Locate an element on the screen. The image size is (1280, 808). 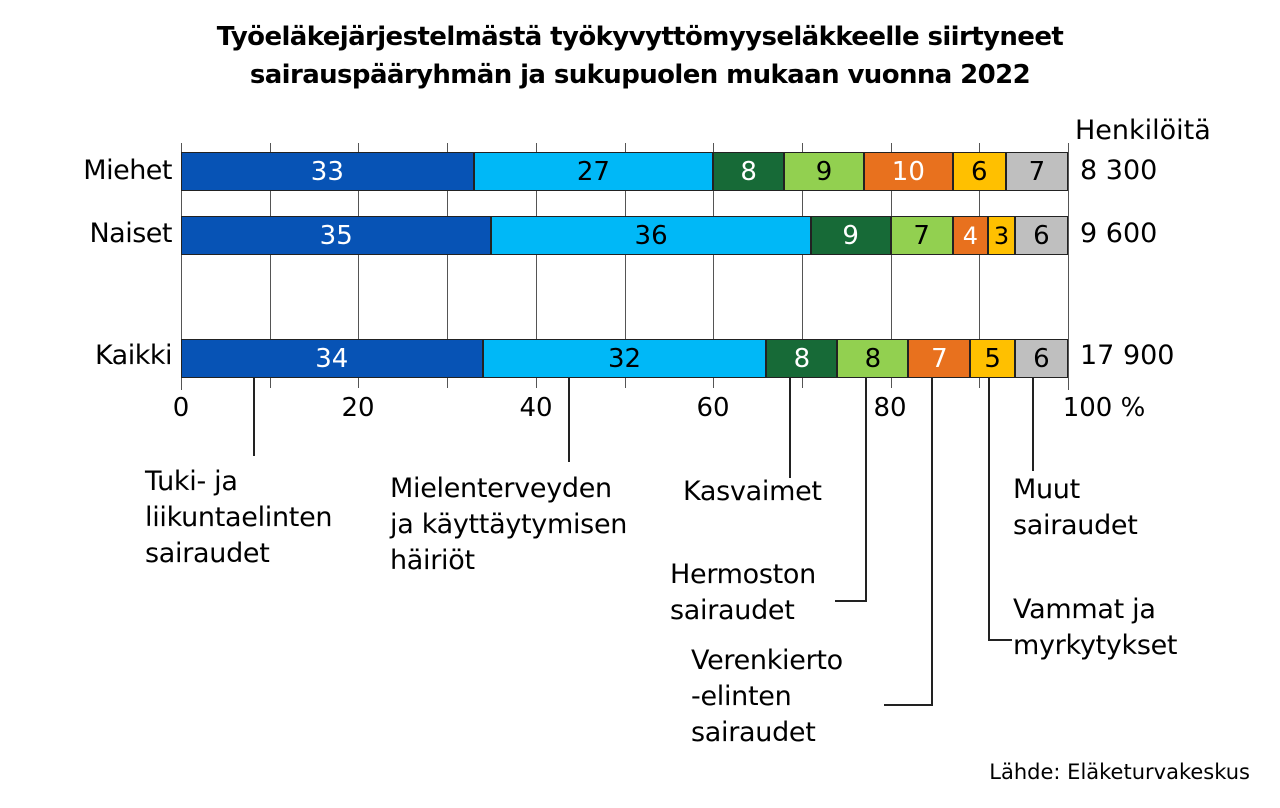
legend-label-verenkierto: Verenkierto -elinten sairaudet is located at coordinates (767, 696).